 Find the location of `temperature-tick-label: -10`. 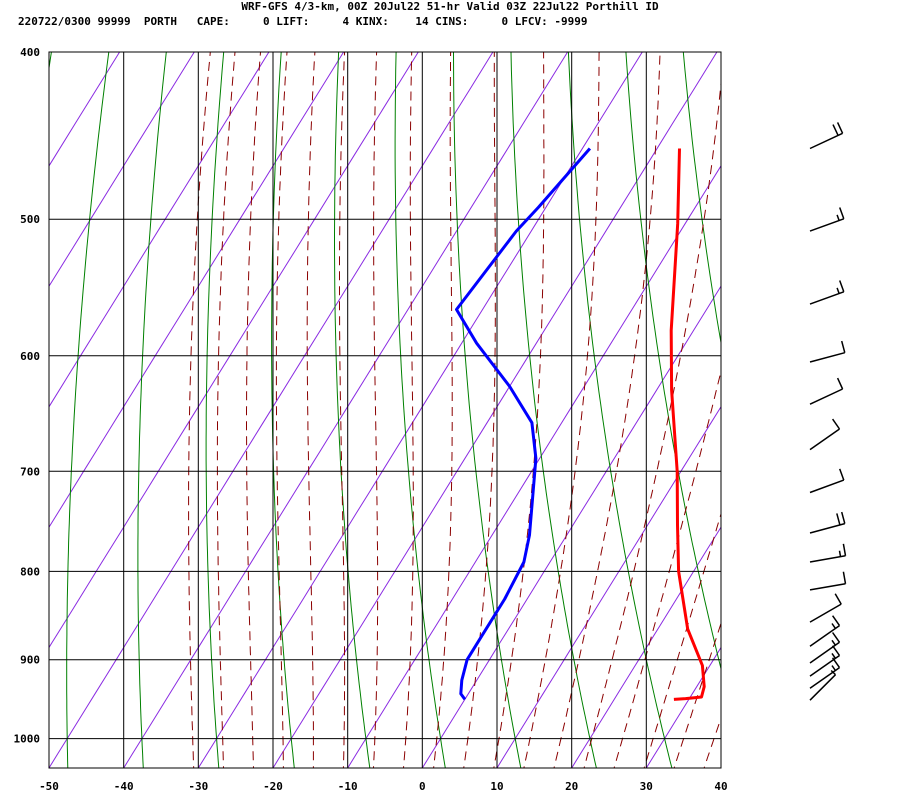

temperature-tick-label: -10 is located at coordinates (348, 786).